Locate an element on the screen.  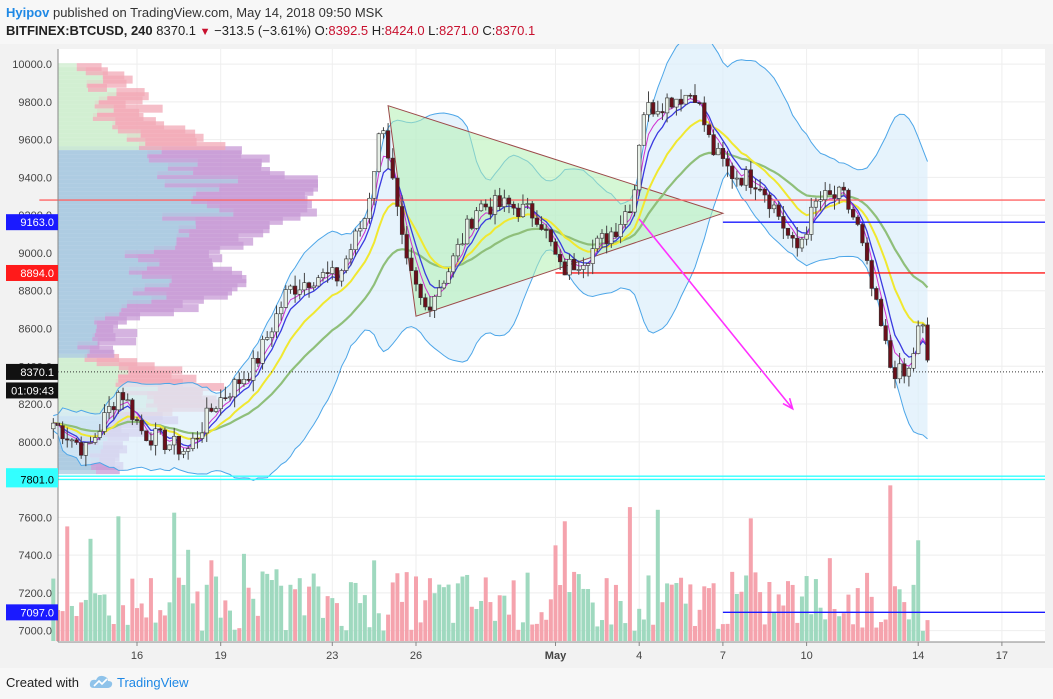
price-label-box is located at coordinates (32, 222).